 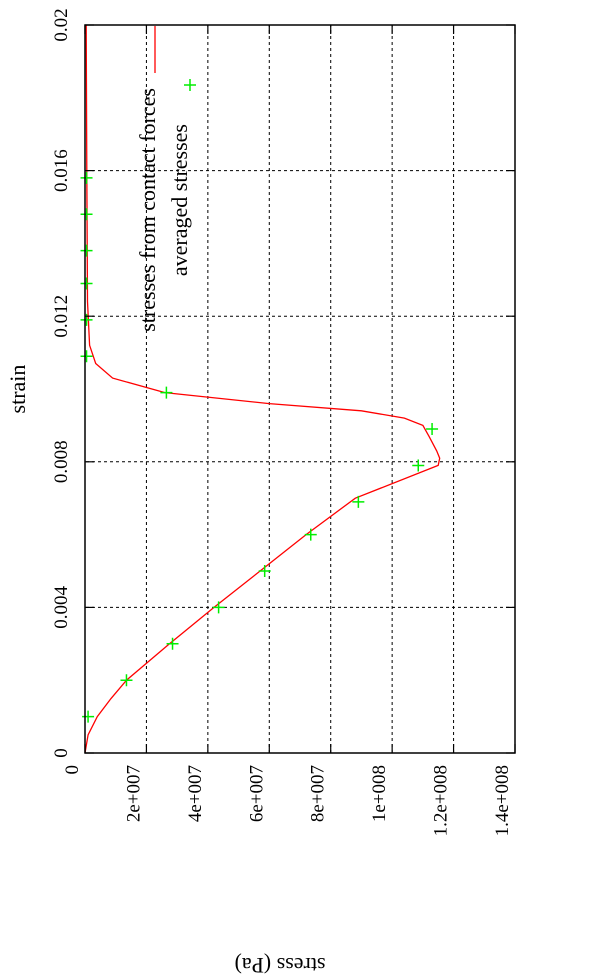 What do you see at coordinates (195, 793) in the screenshot?
I see `y-tick-label: 4e+007` at bounding box center [195, 793].